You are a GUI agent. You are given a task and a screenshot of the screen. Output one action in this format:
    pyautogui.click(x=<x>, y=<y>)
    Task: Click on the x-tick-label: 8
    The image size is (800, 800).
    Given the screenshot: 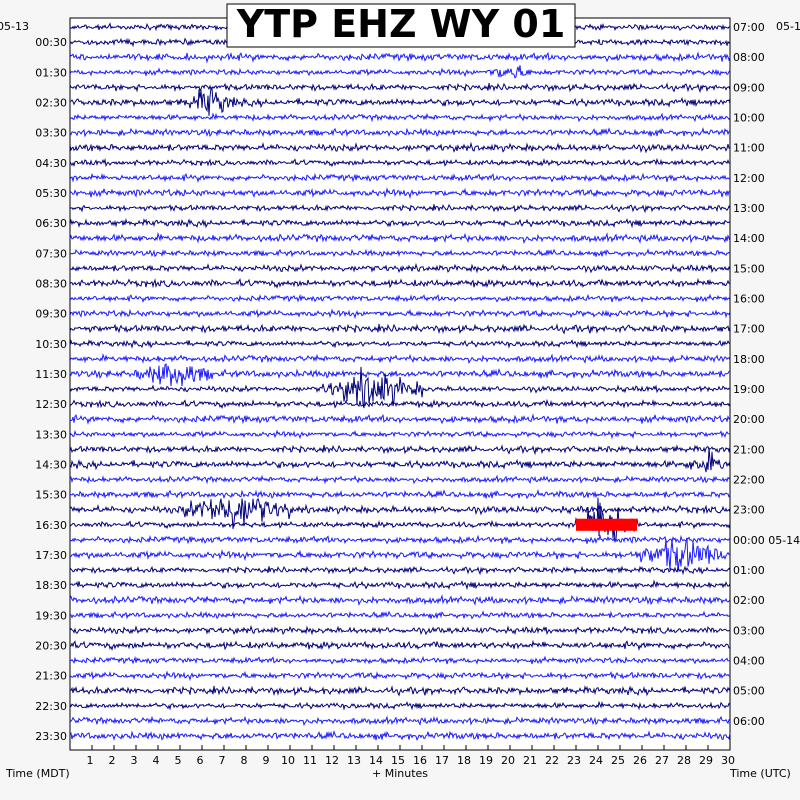 What is the action you would take?
    pyautogui.click(x=244, y=760)
    